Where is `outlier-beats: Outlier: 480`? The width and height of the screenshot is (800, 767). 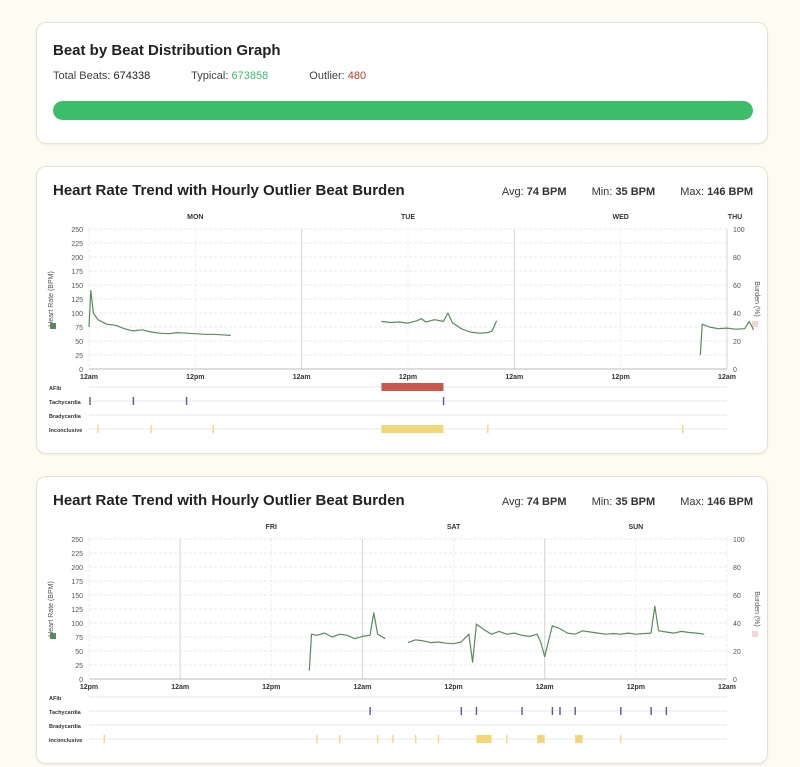
outlier-beats: Outlier: 480 is located at coordinates (337, 76).